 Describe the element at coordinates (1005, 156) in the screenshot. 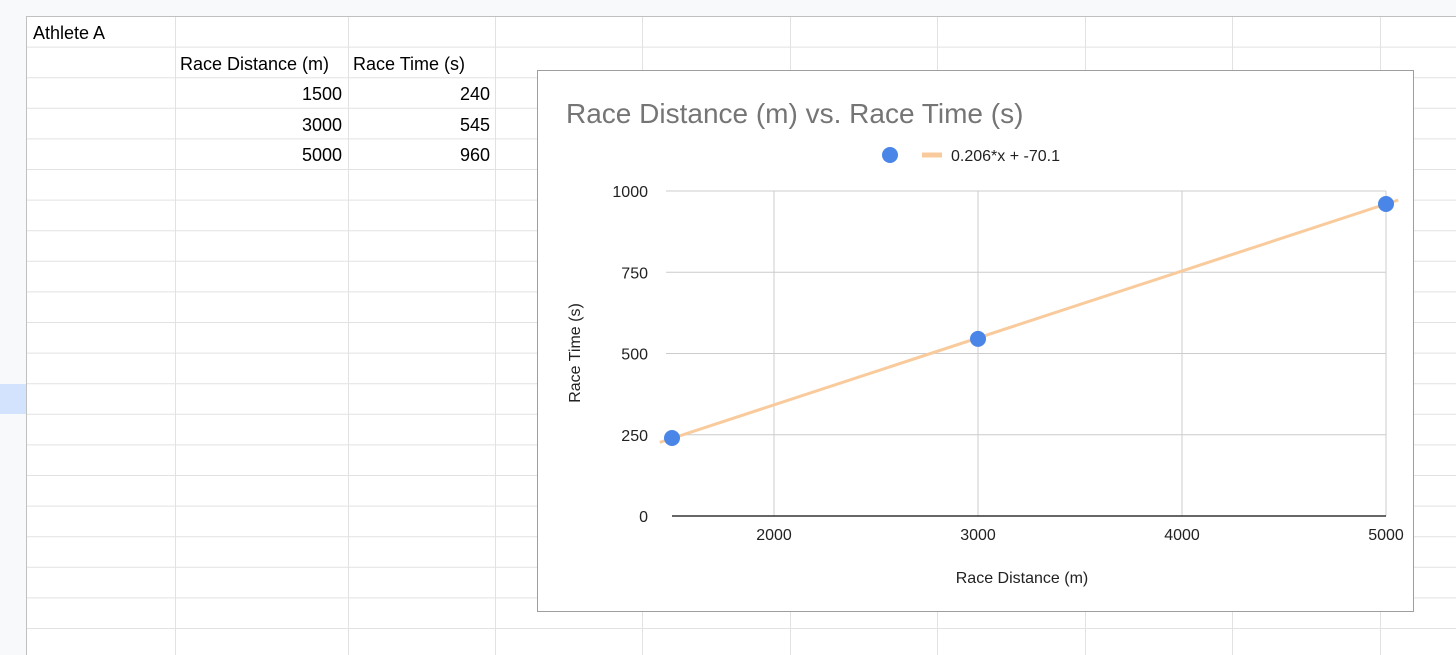

I see `legend-trendline-label: 0.206*x + -70.1` at that location.